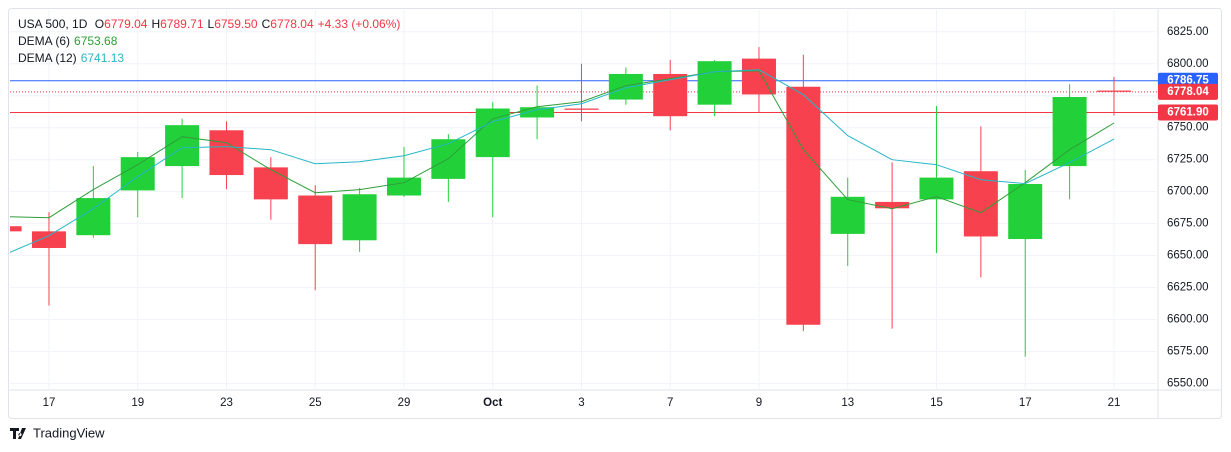  I want to click on price-label: 6761.90, so click(1188, 113).